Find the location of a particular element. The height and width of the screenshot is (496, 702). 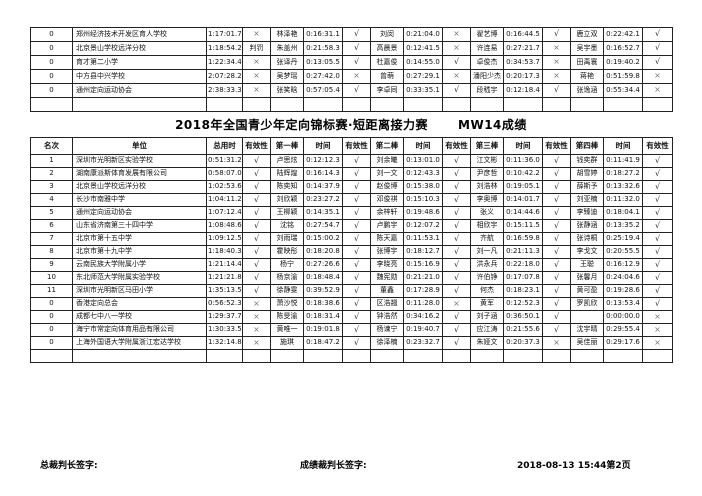

table-cell: 相欣宇 is located at coordinates (487, 226).